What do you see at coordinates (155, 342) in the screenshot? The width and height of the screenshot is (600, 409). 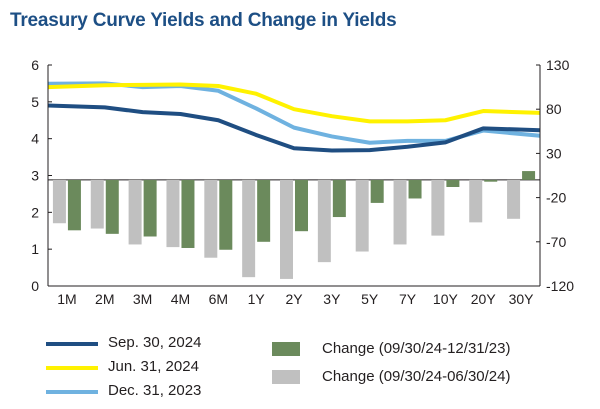 I see `legend-label: Sep. 30, 2024` at bounding box center [155, 342].